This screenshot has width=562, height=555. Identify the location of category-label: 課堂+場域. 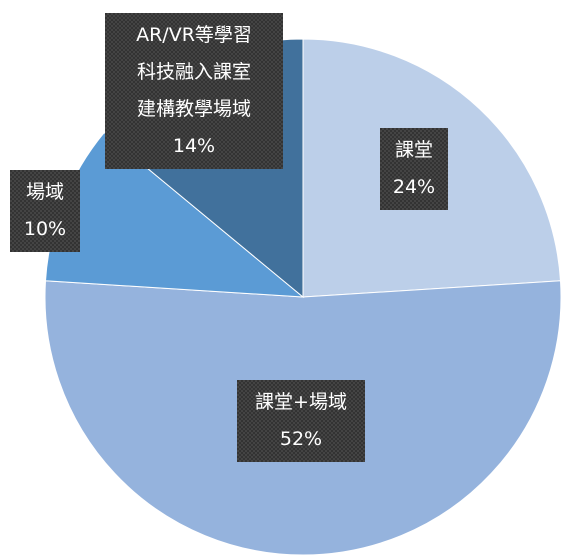
(301, 402).